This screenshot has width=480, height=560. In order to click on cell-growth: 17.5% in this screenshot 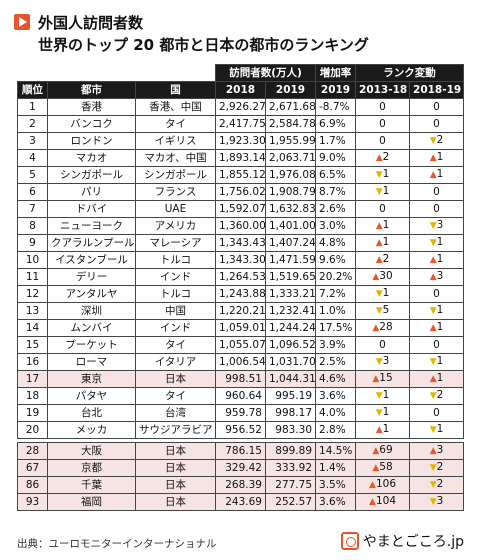, I will do `click(336, 328)`.